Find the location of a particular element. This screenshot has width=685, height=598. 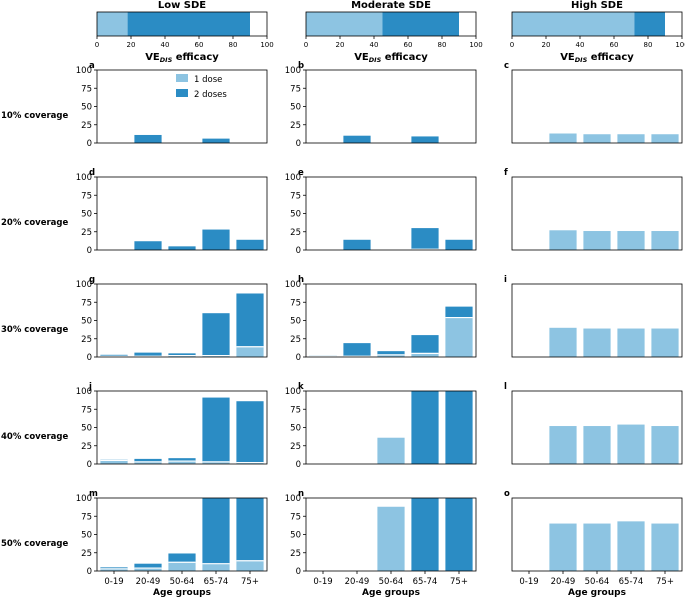

efficacy-tick-label: 0 is located at coordinates (512, 45).